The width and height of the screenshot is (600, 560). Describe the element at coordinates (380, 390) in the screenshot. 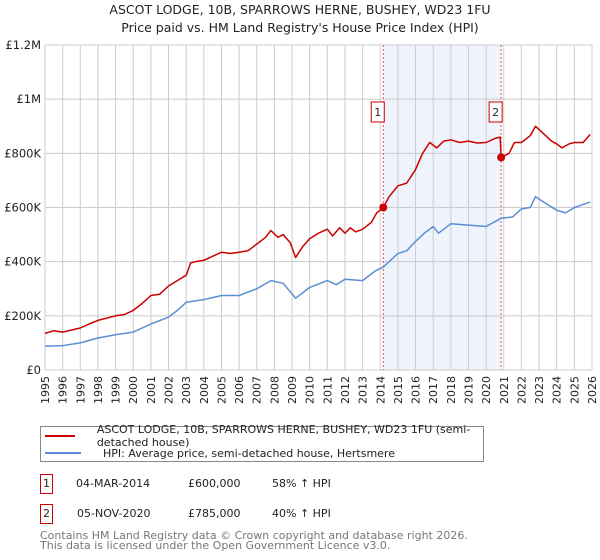

I see `x-tick-label: 2014` at that location.